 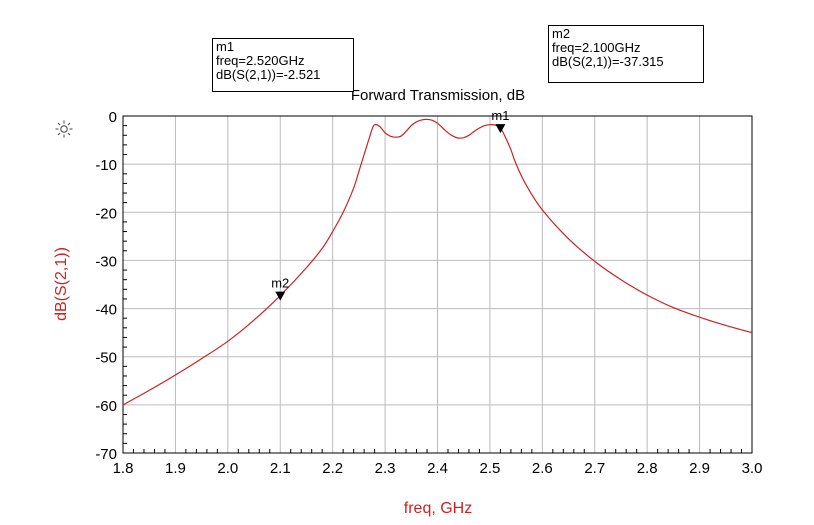 What do you see at coordinates (699, 468) in the screenshot?
I see `x-tick-label: 2.9` at bounding box center [699, 468].